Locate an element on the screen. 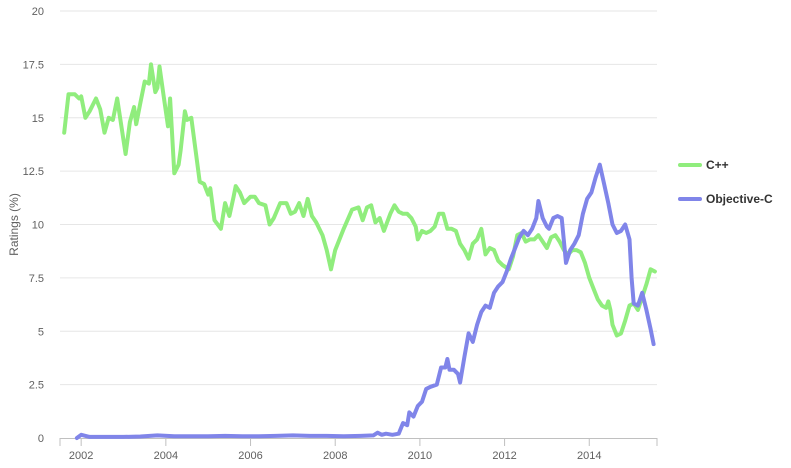  y-tick-label: 5 is located at coordinates (41, 332).